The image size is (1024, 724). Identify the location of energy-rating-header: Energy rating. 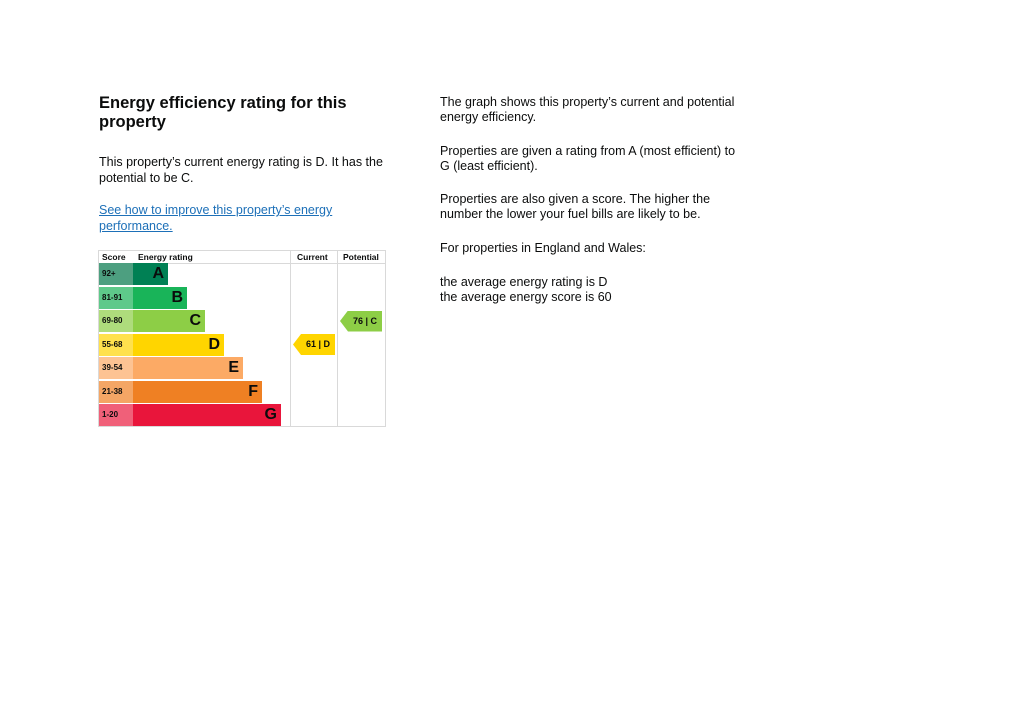
(165, 257).